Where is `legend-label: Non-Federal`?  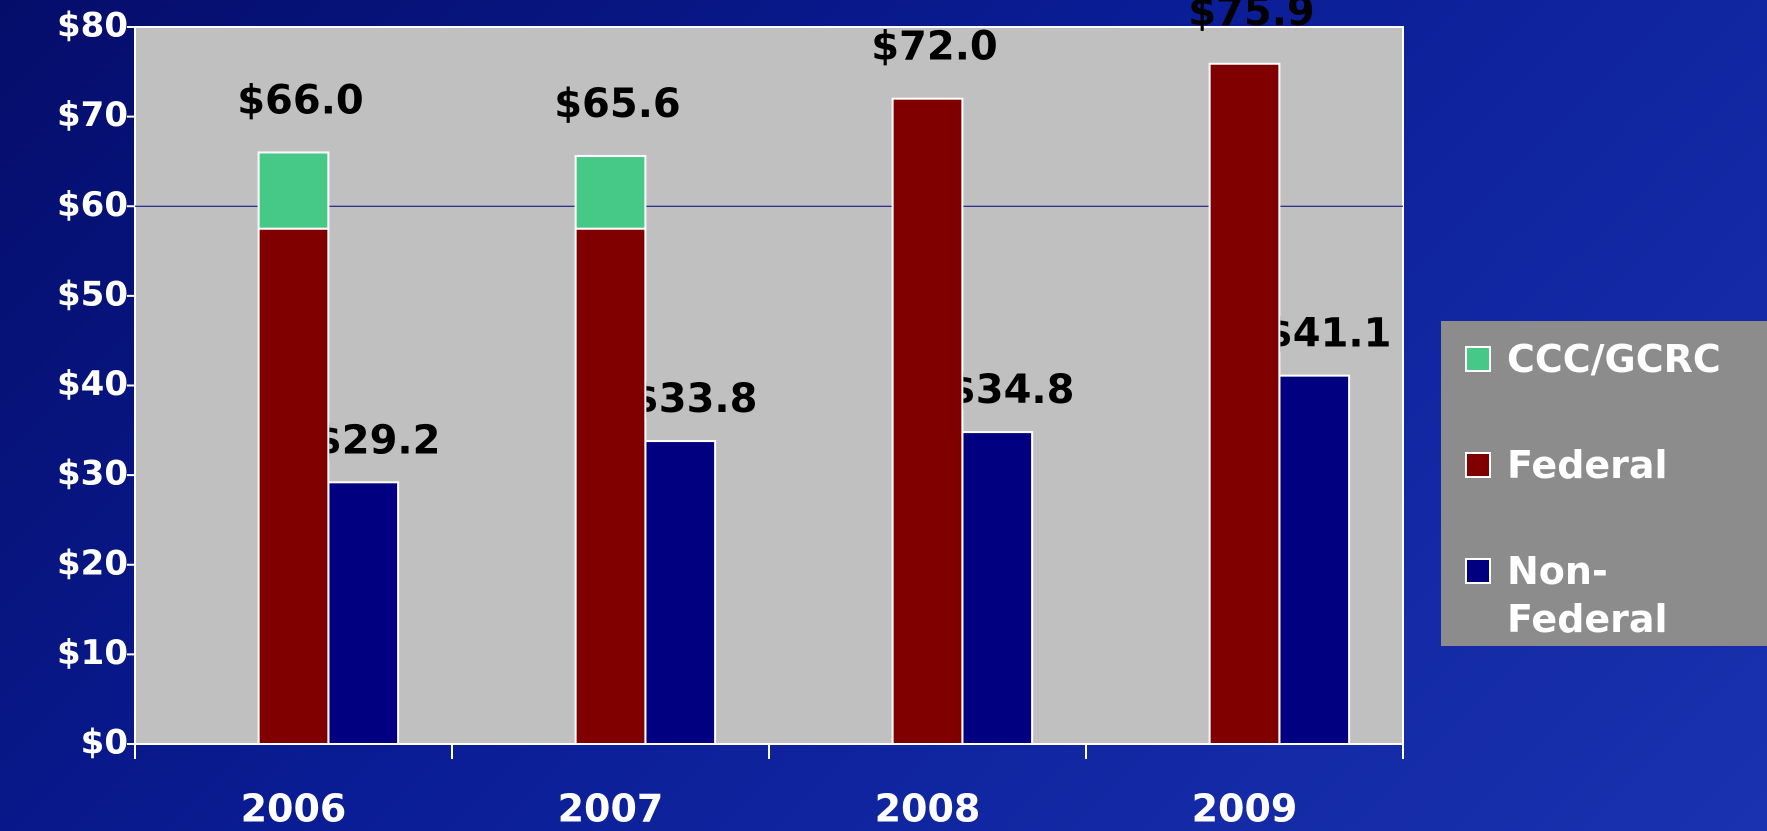
legend-label: Non-Federal is located at coordinates (1587, 595).